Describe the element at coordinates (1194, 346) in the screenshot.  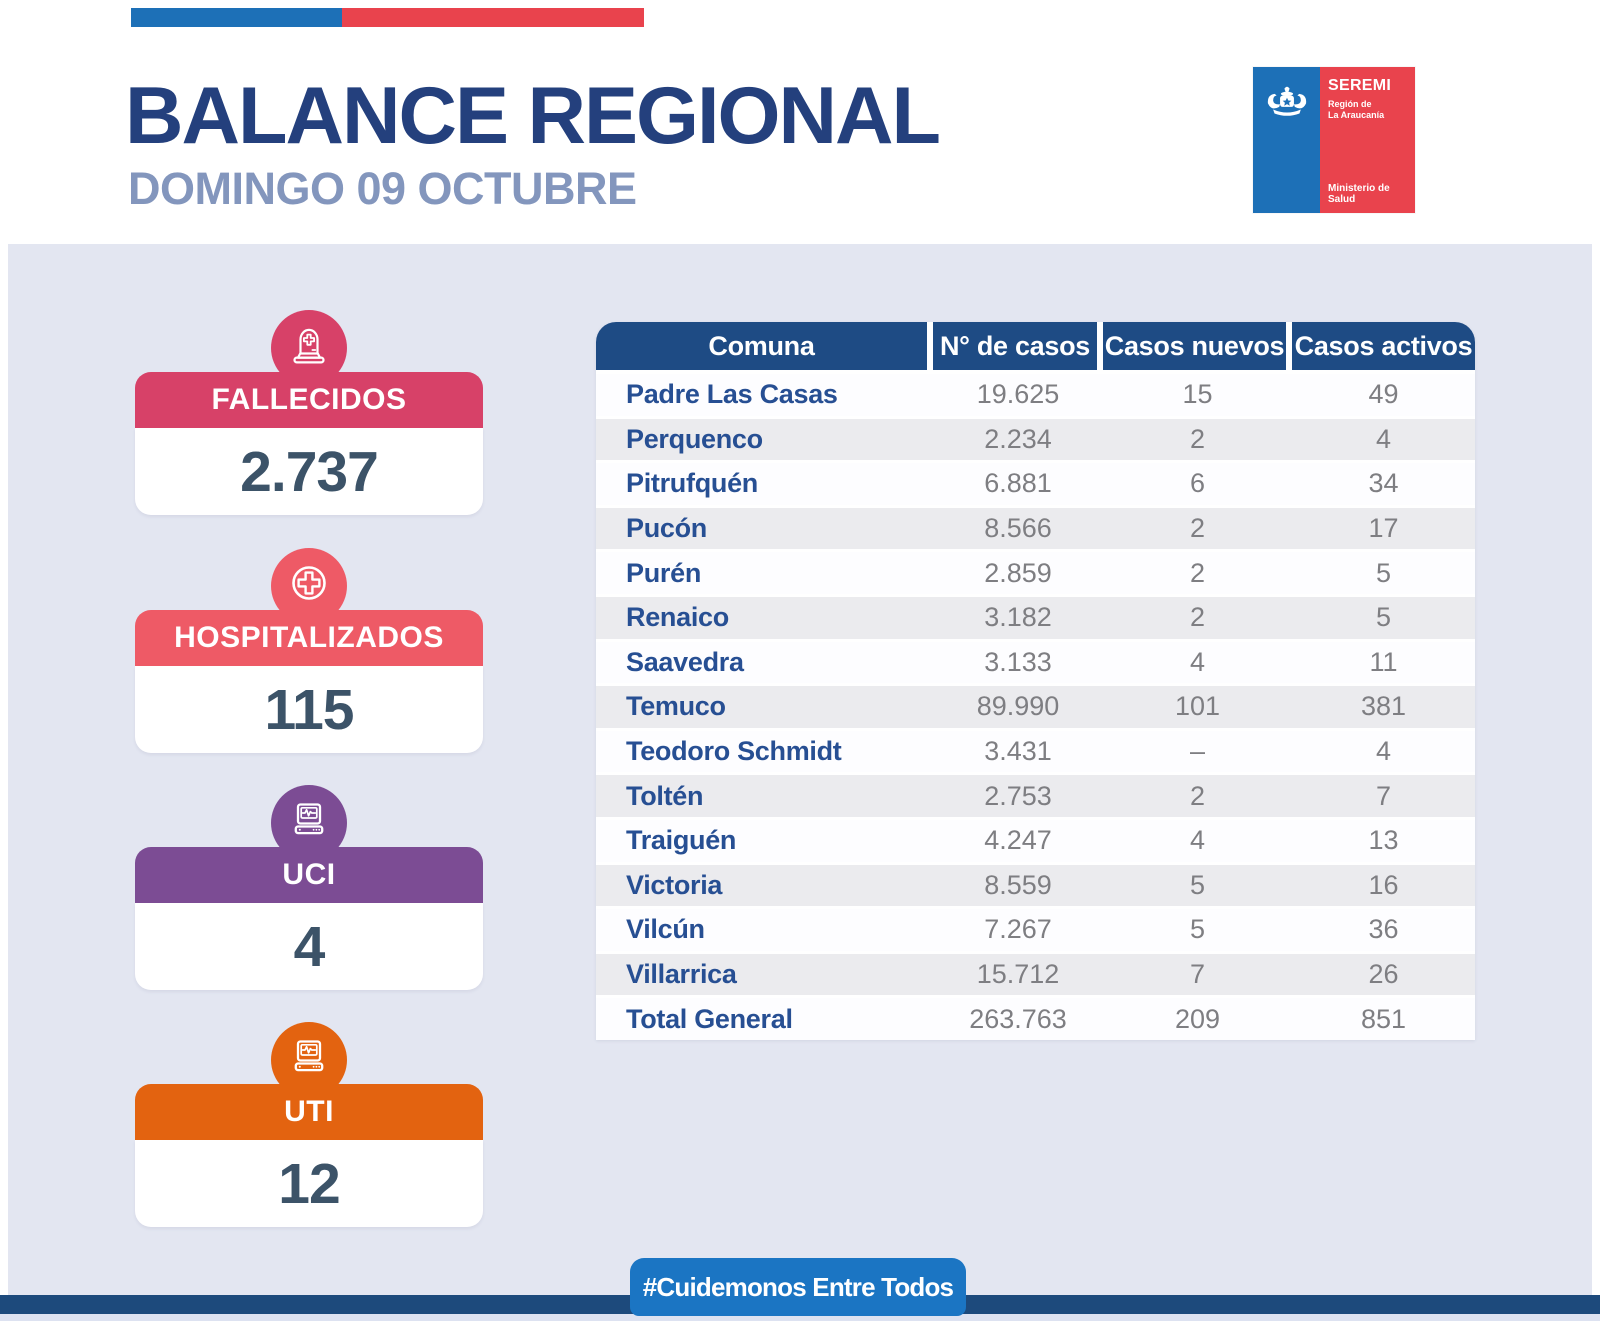
I see `column-header-nuevos: Casos nuevos` at that location.